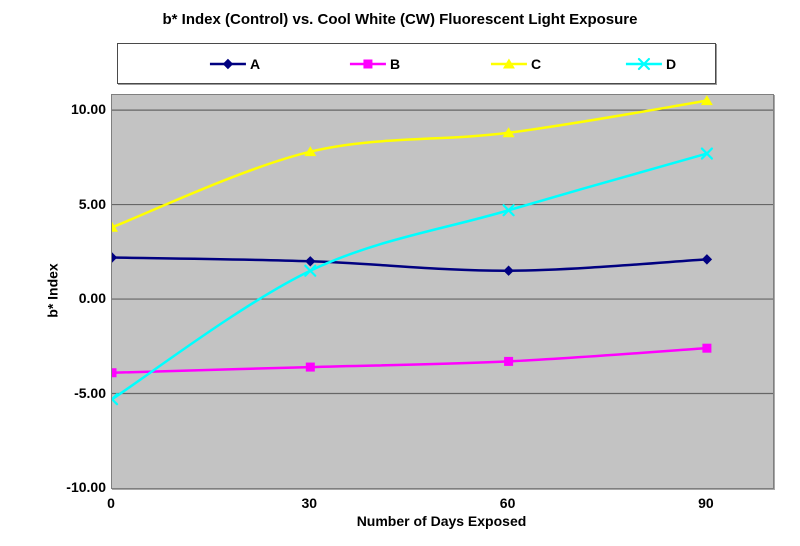 The width and height of the screenshot is (800, 546). What do you see at coordinates (90, 392) in the screenshot?
I see `y-tick-label--5.00: -5.00` at bounding box center [90, 392].